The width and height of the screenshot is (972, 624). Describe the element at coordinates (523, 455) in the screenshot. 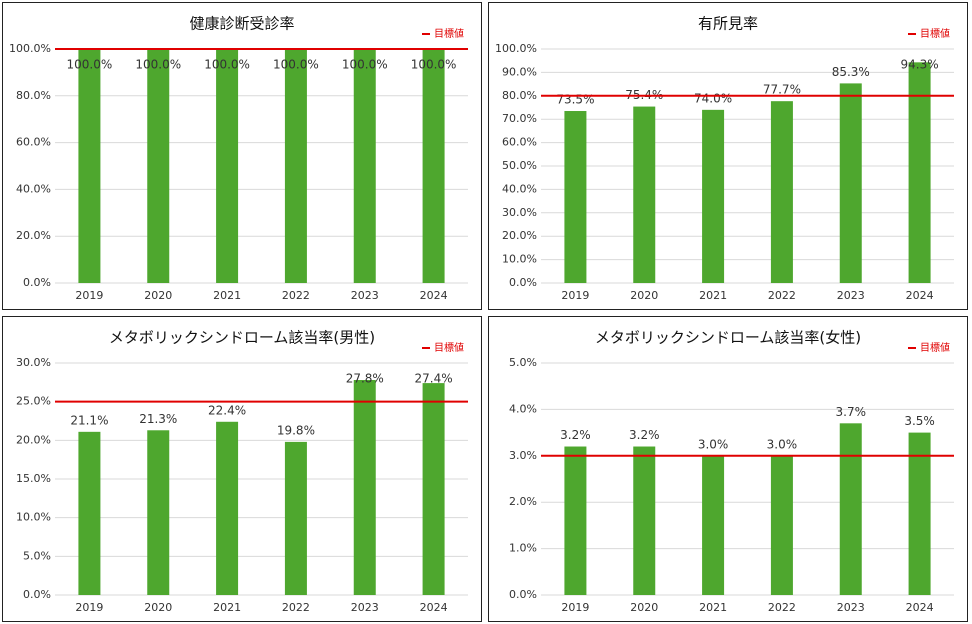

I see `y-tick-label: 3.0%` at that location.